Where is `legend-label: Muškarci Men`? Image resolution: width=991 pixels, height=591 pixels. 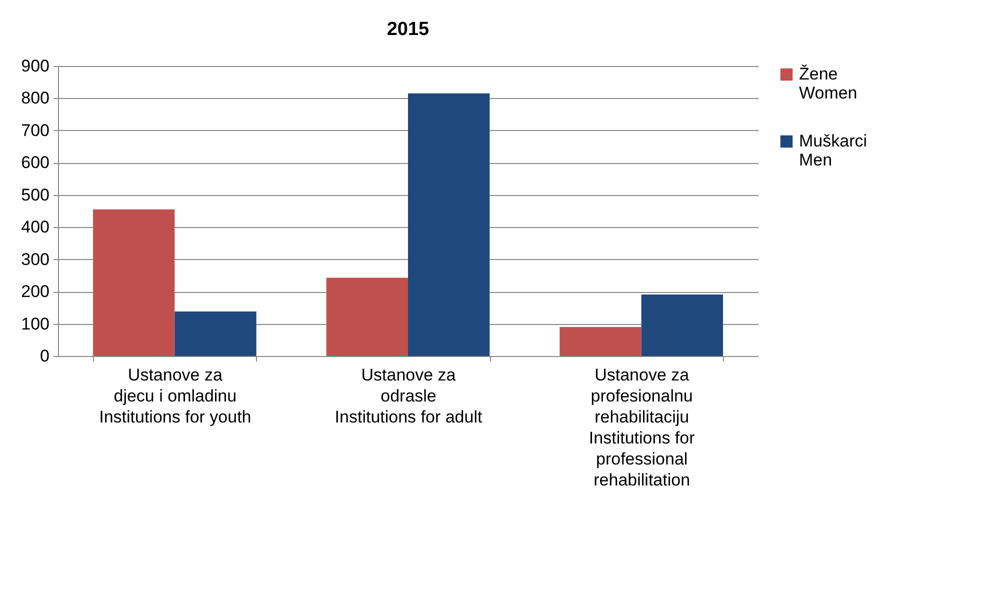
legend-label: Muškarci Men is located at coordinates (833, 151).